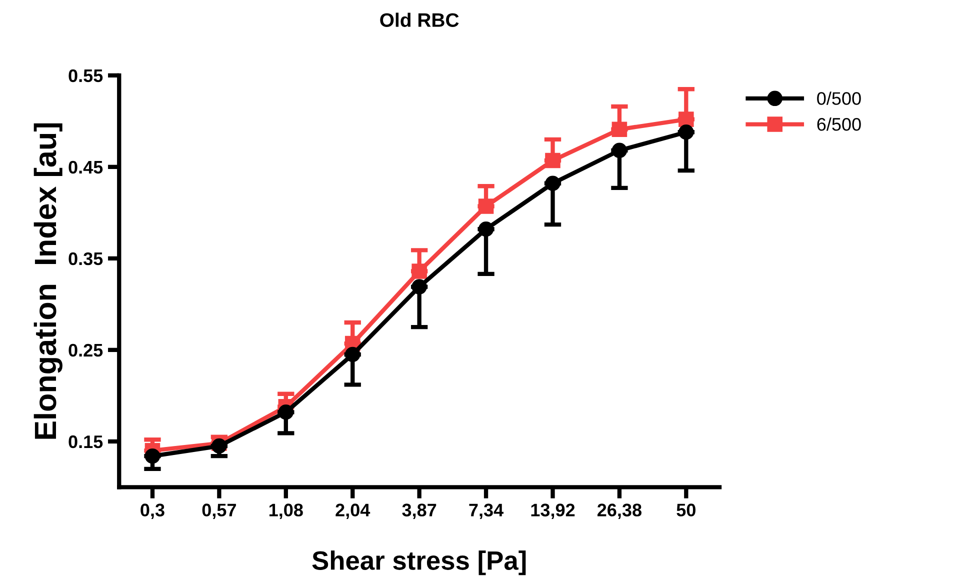 The height and width of the screenshot is (580, 953). I want to click on x-tick-label: 0,3, so click(152, 512).